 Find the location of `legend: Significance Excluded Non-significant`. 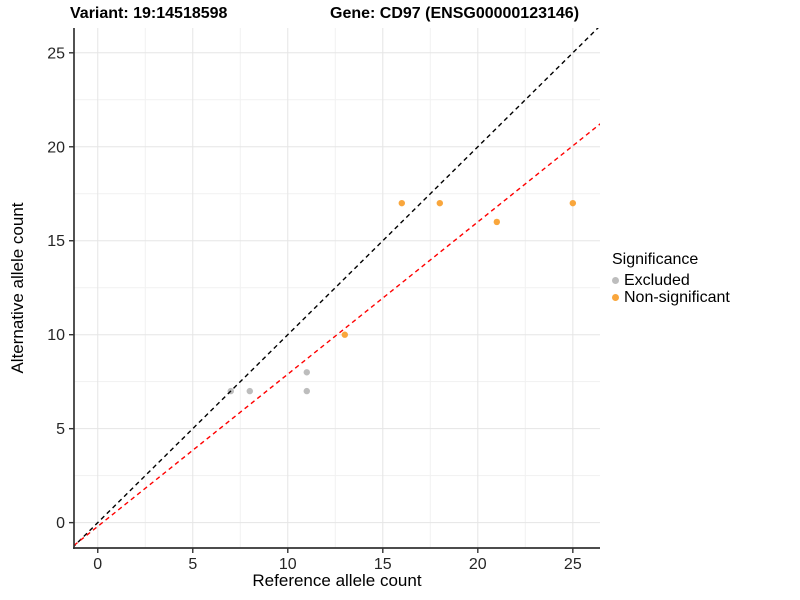

legend: Significance Excluded Non-significant is located at coordinates (671, 278).